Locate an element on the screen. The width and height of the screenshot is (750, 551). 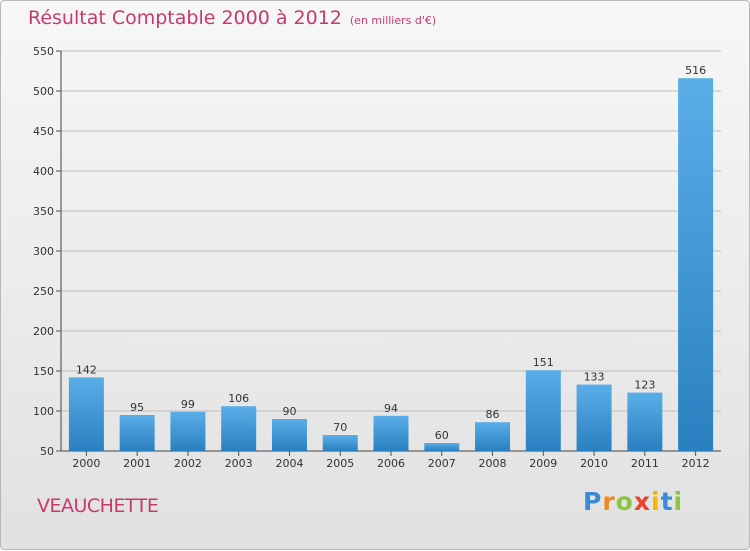
chart-title-text: Résultat Comptable 2000 à 2012 is located at coordinates (185, 18).